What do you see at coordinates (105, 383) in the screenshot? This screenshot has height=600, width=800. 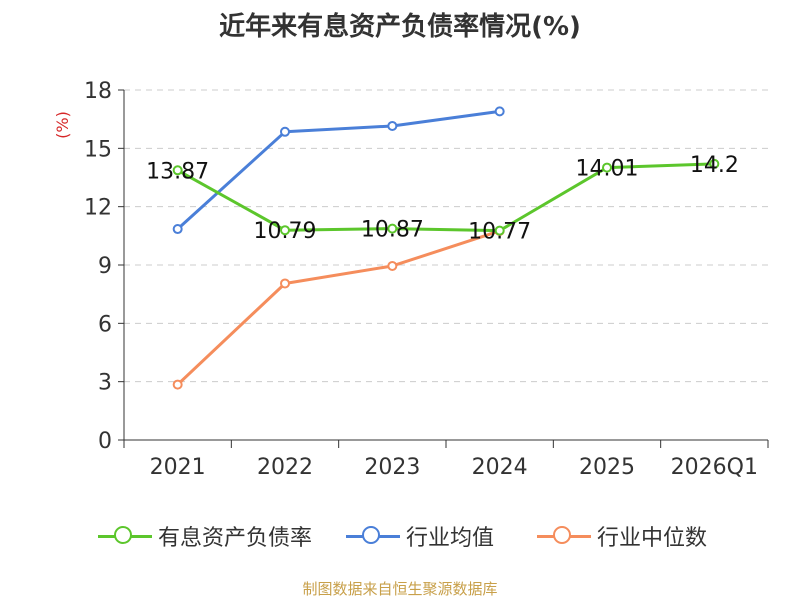 I see `y-tick-label: 3` at bounding box center [105, 383].